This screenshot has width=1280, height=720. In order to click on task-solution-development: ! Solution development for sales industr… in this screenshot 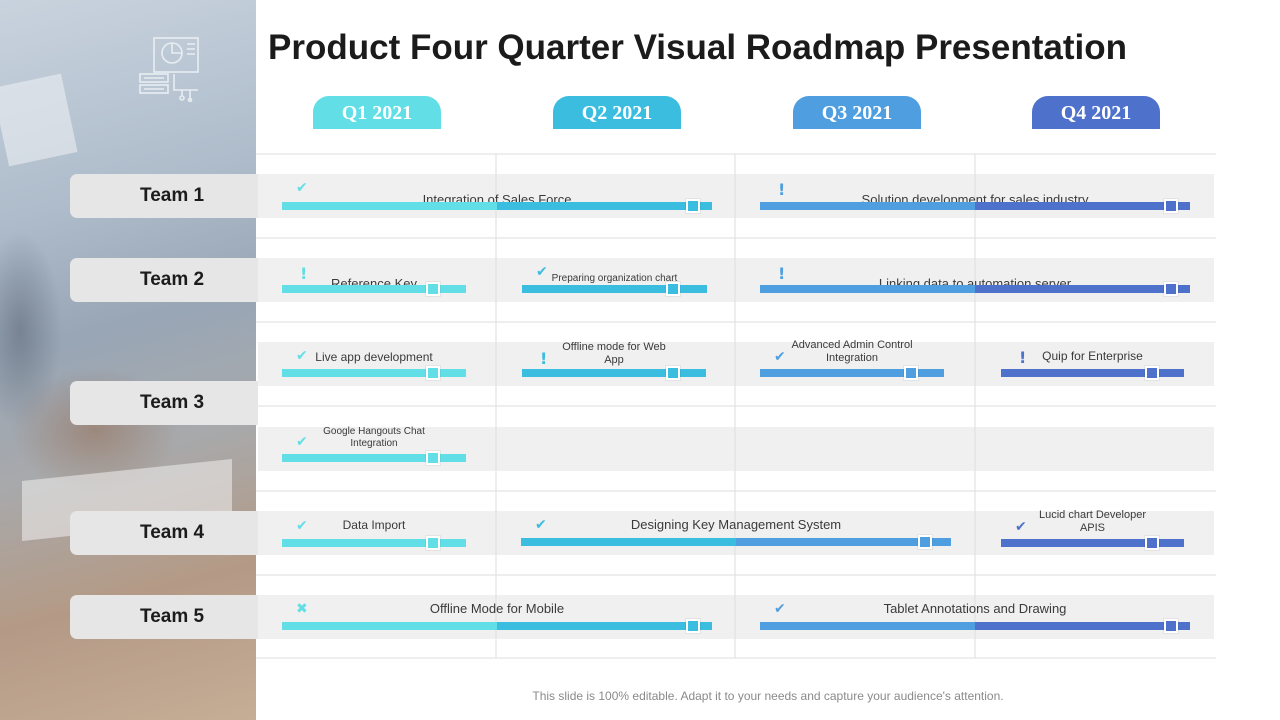, I will do `click(975, 198)`.